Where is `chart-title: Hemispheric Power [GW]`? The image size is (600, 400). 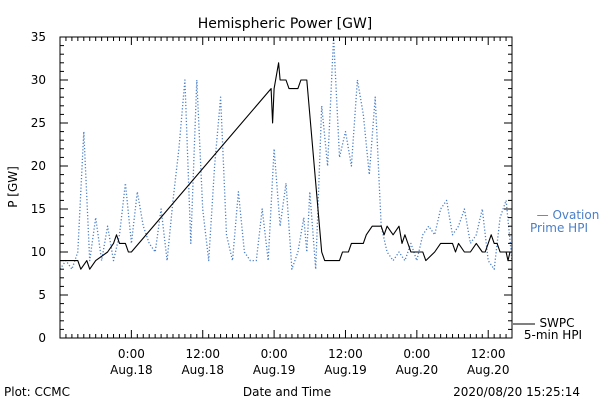
chart-title: Hemispheric Power [GW] is located at coordinates (285, 24).